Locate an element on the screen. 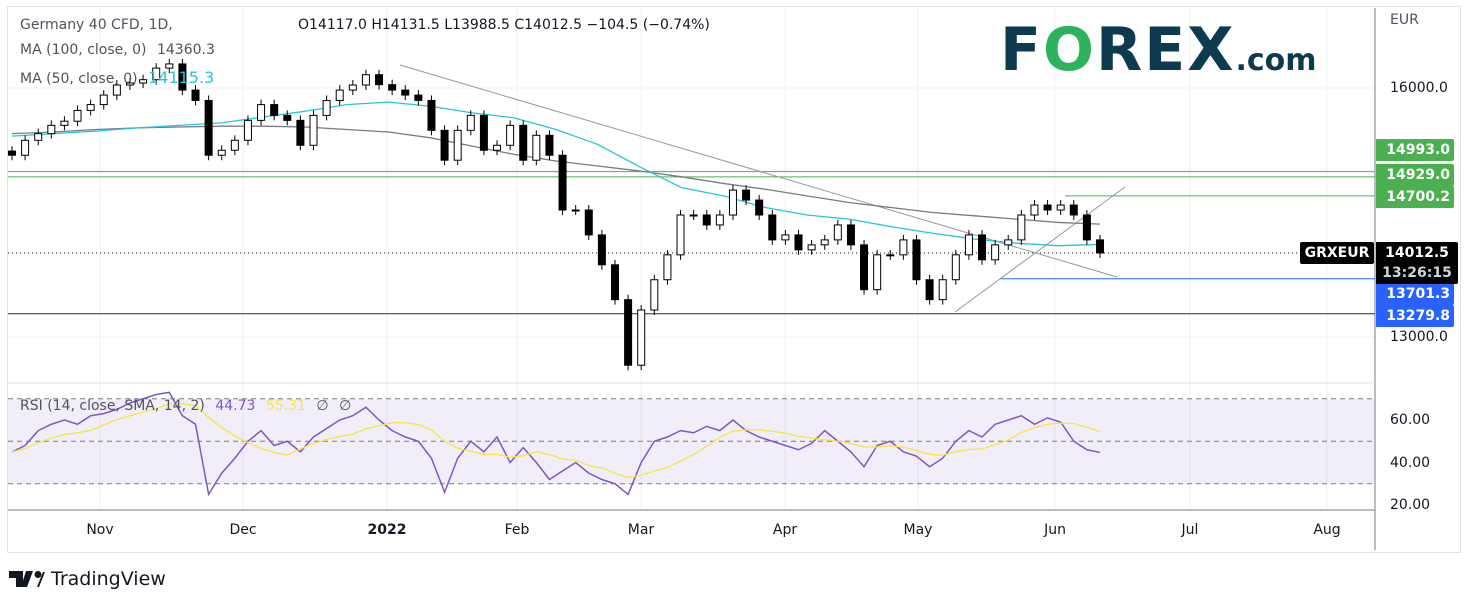 This screenshot has height=605, width=1483. time-tick: May is located at coordinates (918, 530).